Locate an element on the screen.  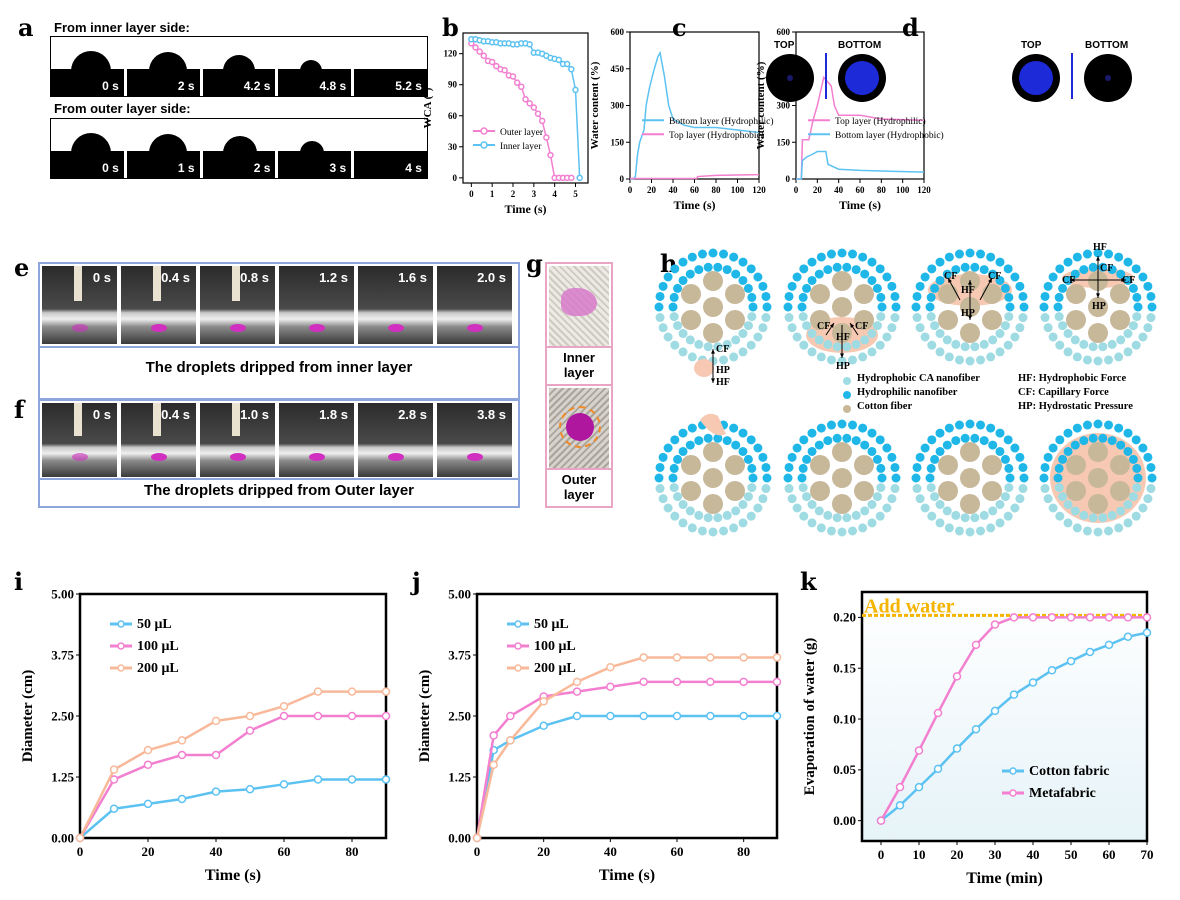
divider is located at coordinates (579, 347).